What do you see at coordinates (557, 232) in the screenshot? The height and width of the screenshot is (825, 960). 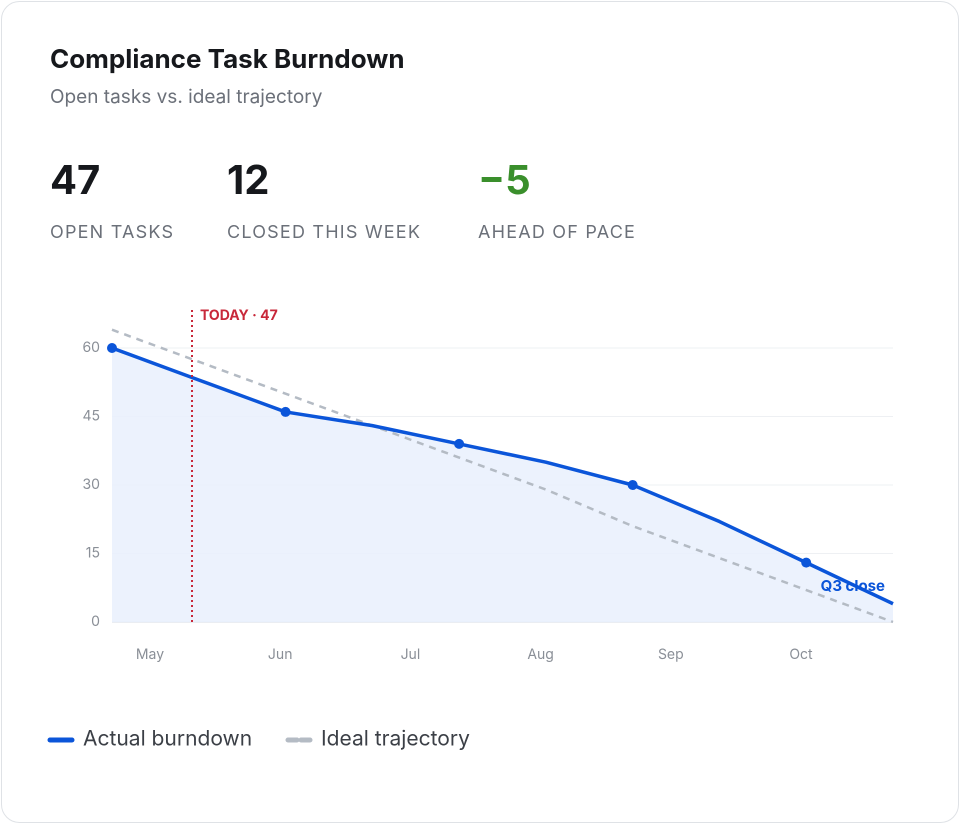 I see `kpi-label: AHEAD OF PACE` at bounding box center [557, 232].